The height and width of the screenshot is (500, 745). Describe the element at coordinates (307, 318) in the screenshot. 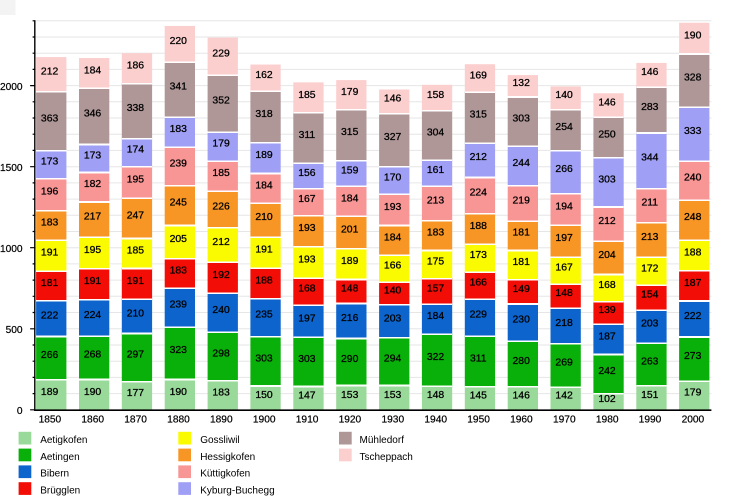

I see `svg-text: 197` at that location.